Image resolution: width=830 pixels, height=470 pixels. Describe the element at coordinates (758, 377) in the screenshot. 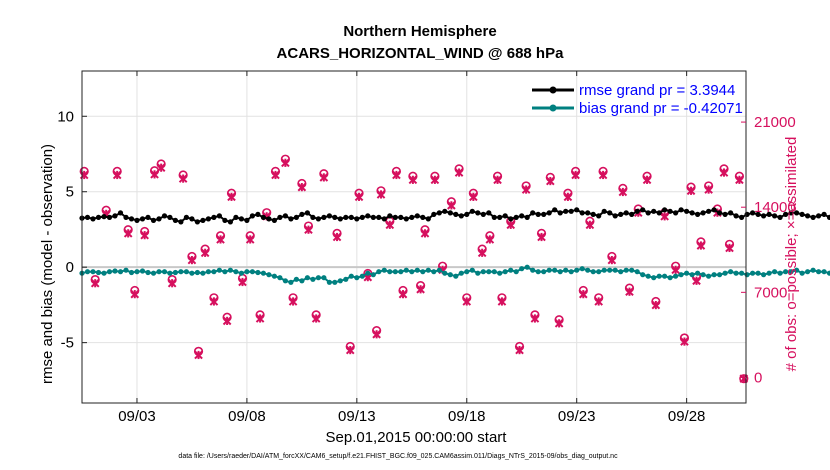

I see `y-right-tick-label: 0` at that location.